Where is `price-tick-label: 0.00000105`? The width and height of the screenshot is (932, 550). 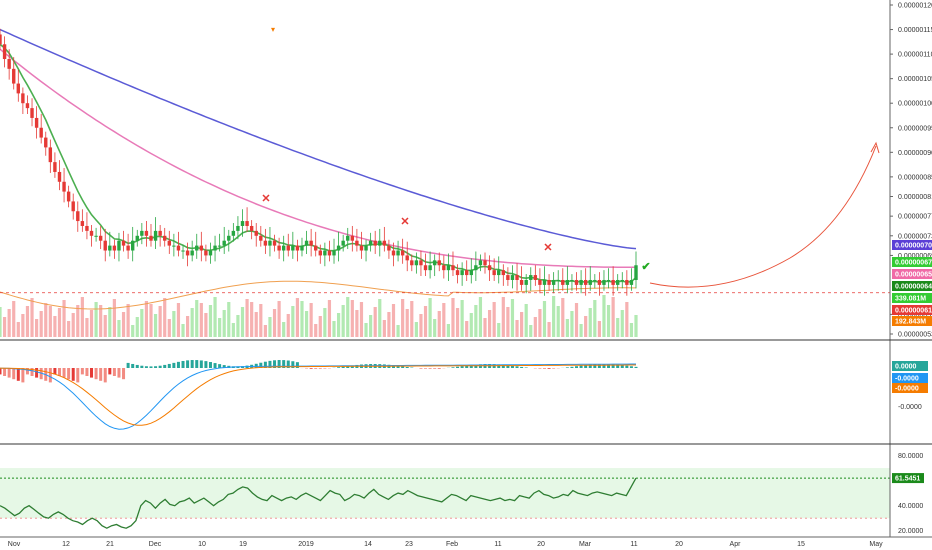
price-tick-label: 0.00000105 is located at coordinates (915, 79).